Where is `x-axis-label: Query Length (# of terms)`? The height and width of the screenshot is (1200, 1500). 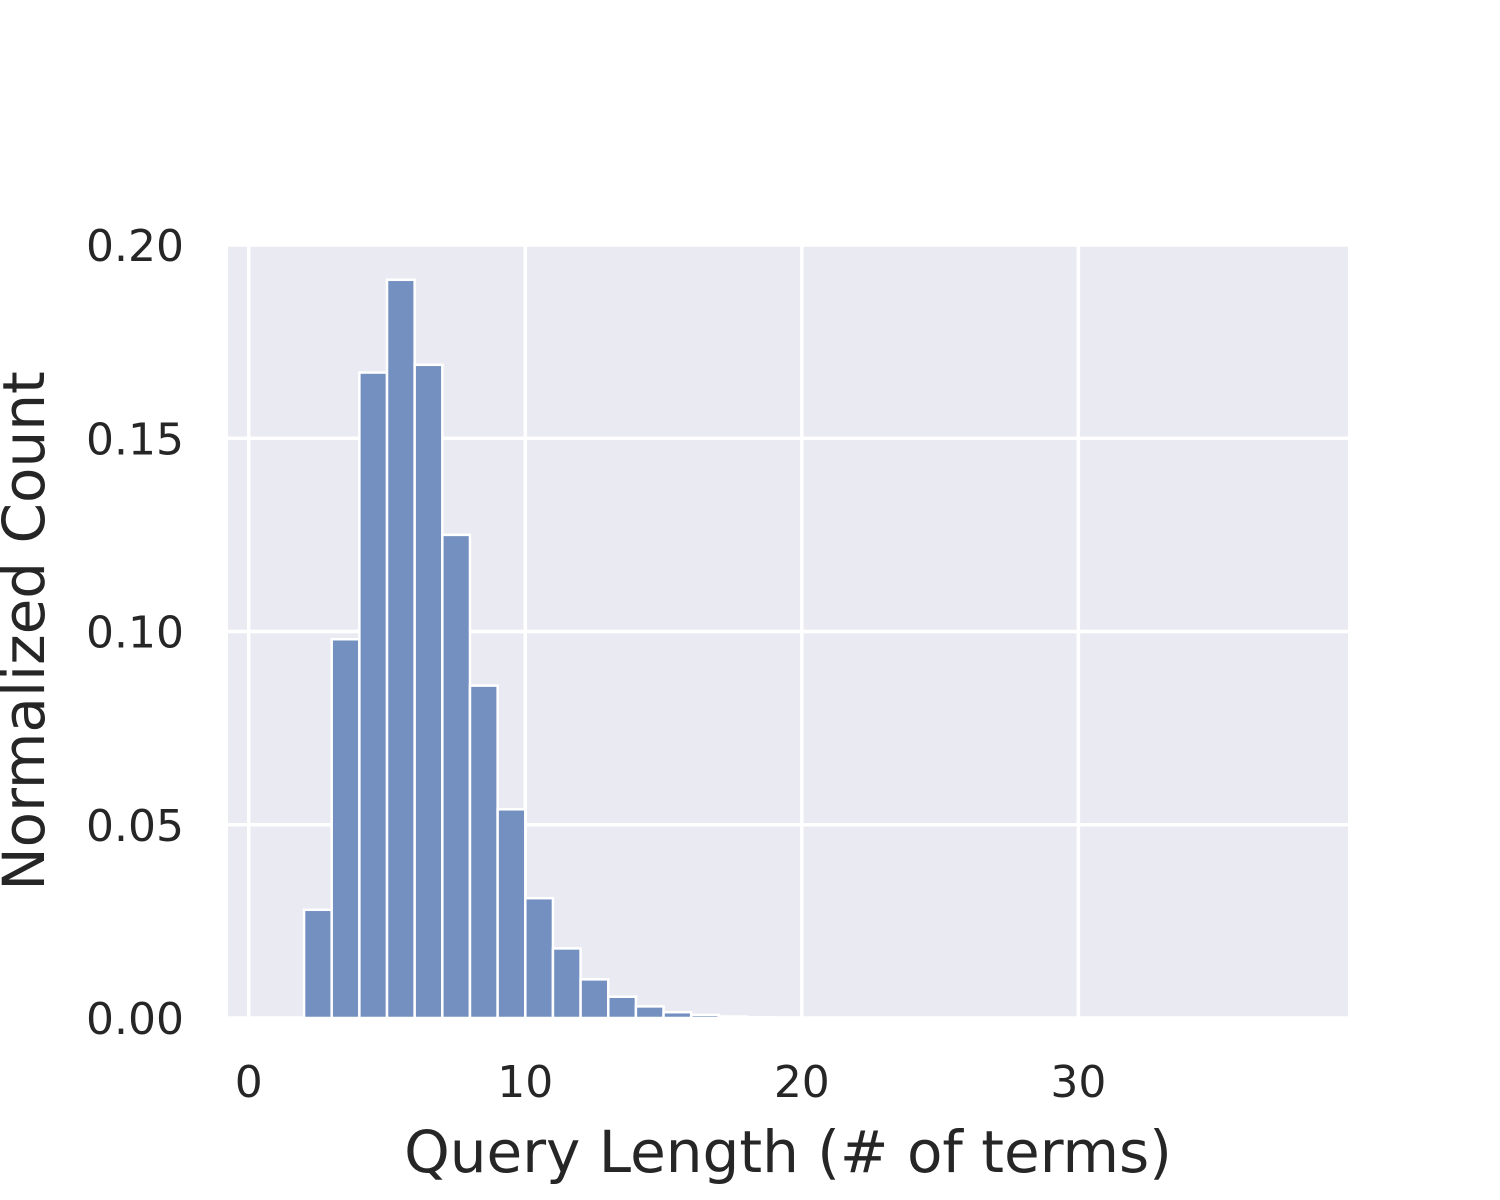
x-axis-label: Query Length (# of terms) is located at coordinates (788, 1152).